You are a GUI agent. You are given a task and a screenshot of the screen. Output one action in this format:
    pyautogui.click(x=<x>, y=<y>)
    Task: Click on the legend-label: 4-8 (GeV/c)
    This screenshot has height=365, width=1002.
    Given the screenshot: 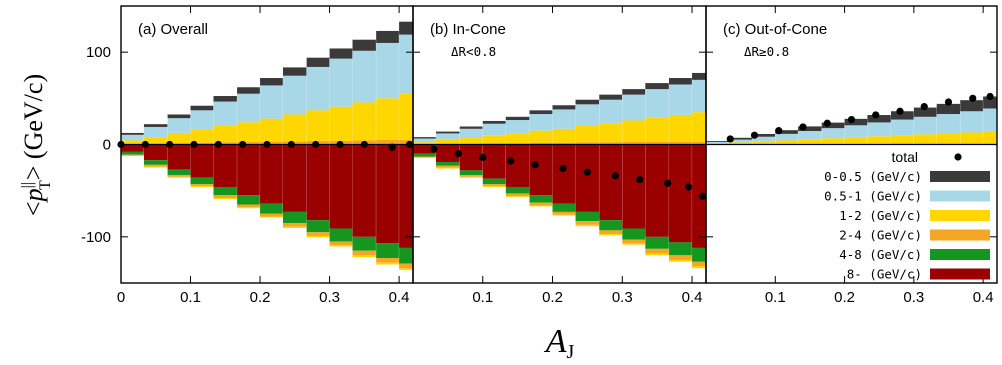 What is the action you would take?
    pyautogui.click(x=880, y=254)
    